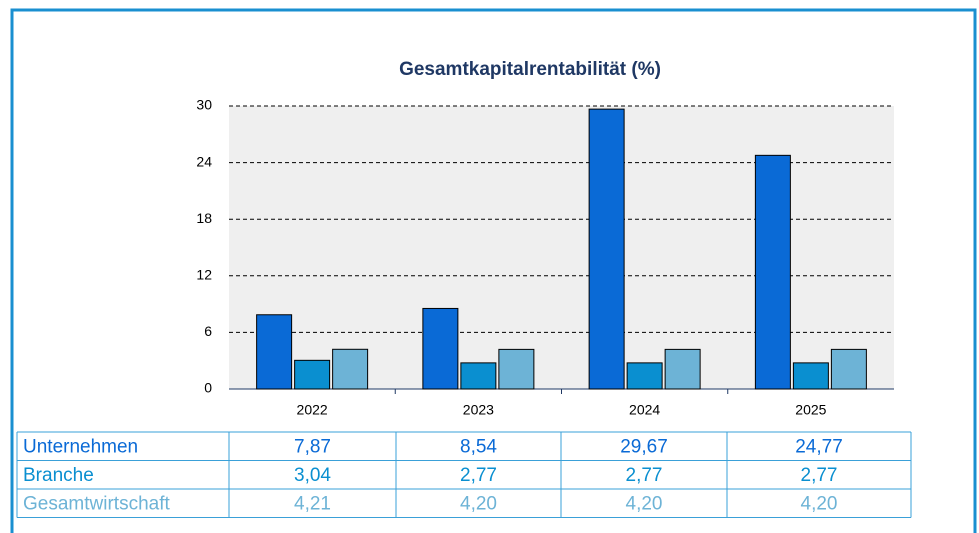 This screenshot has height=533, width=979. What do you see at coordinates (58, 475) in the screenshot?
I see `table-row-label: Branche` at bounding box center [58, 475].